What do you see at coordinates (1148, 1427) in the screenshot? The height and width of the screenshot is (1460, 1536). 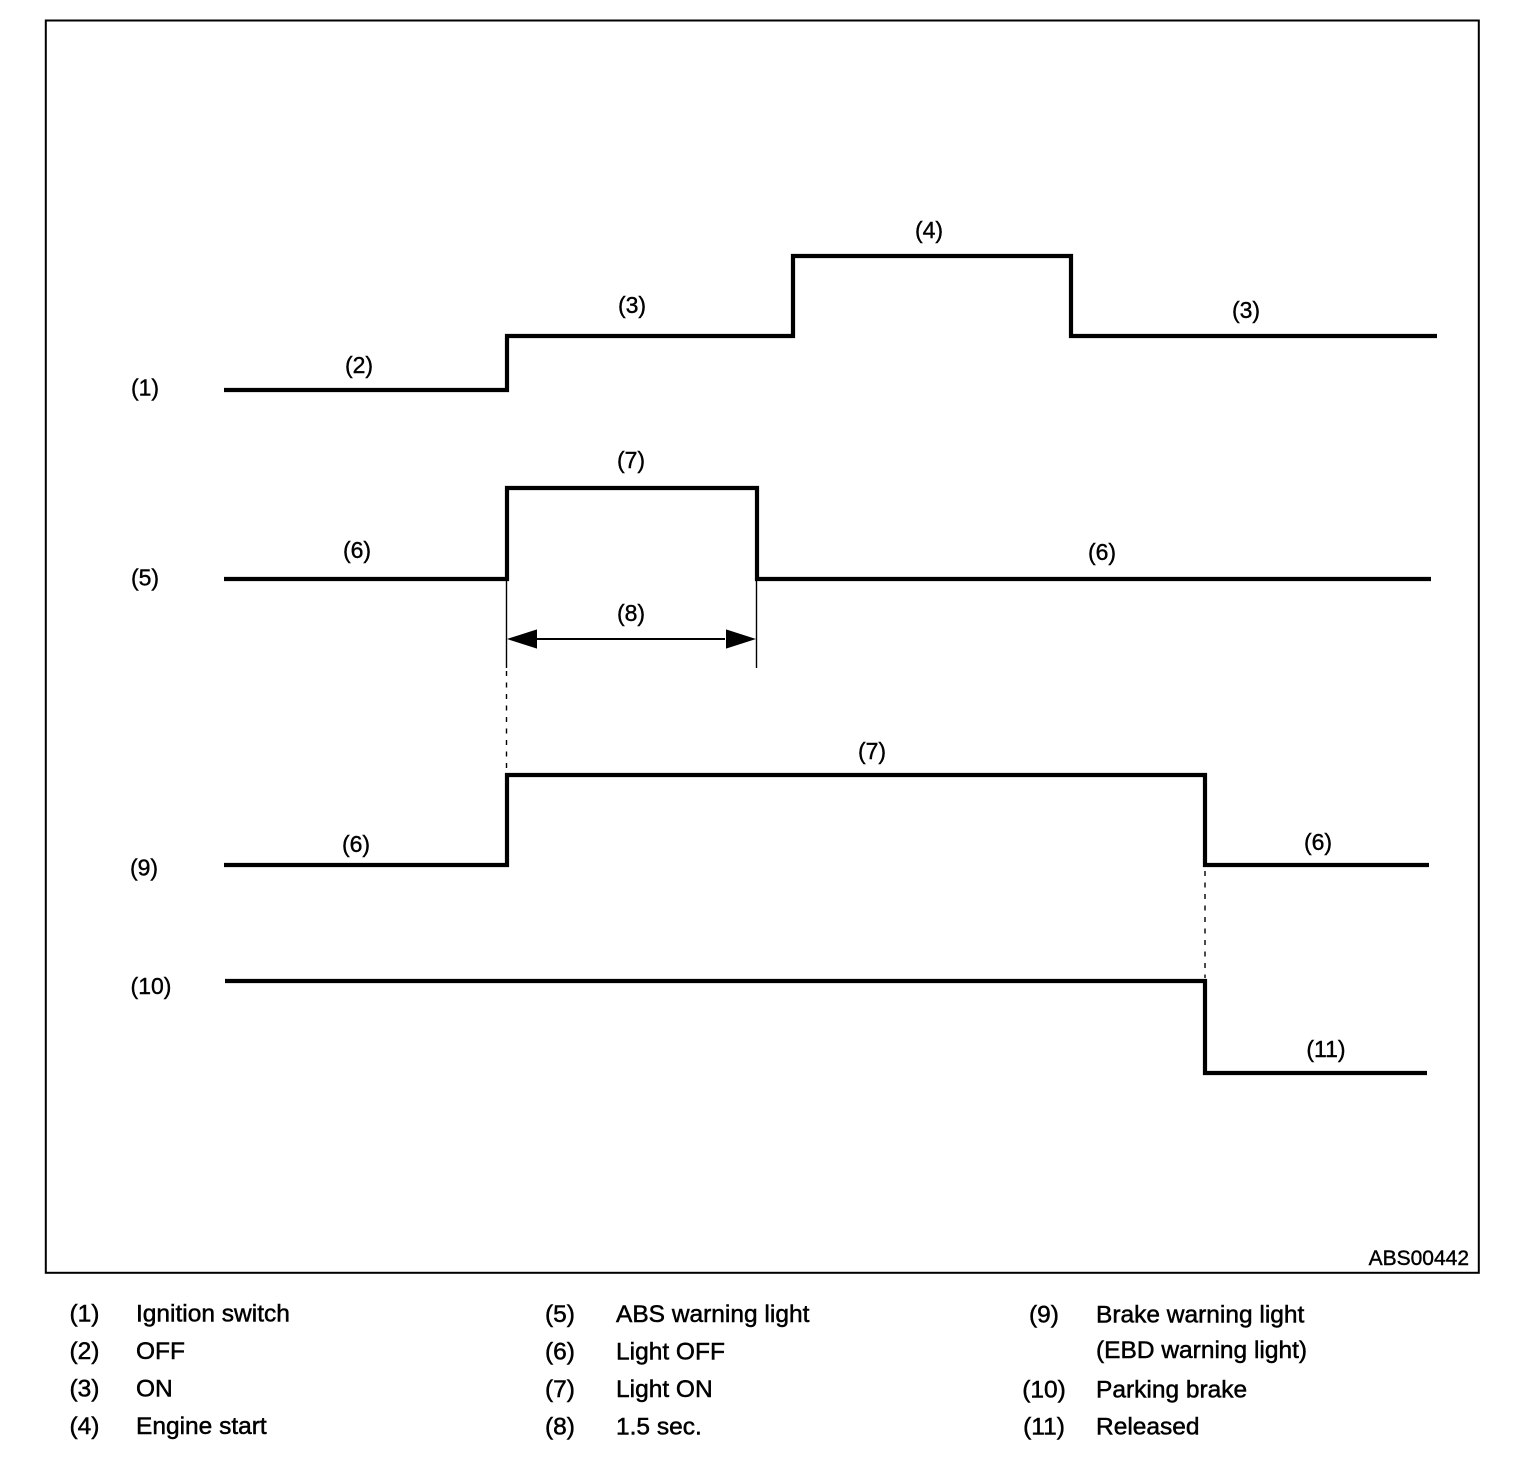 I see `svg-text: Released` at bounding box center [1148, 1427].